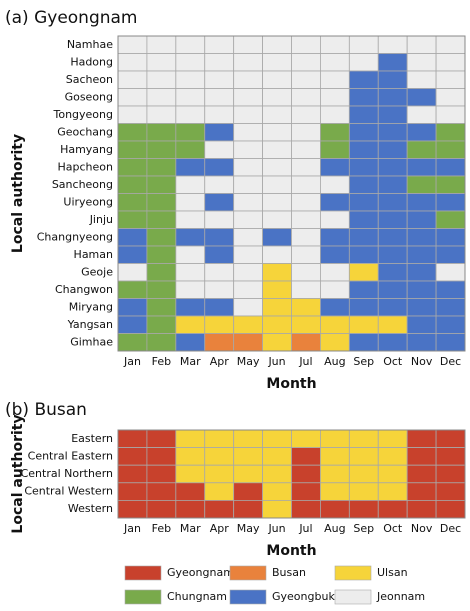 This screenshot has width=470, height=611. Describe the element at coordinates (392, 572) in the screenshot. I see `legend-label: Ulsan` at that location.